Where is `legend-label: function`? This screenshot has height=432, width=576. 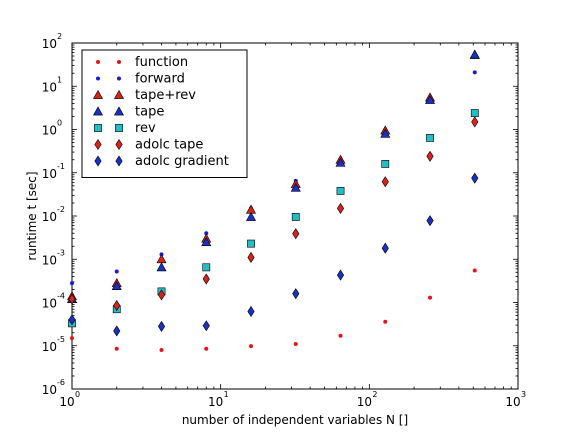 legend-label: function is located at coordinates (161, 62).